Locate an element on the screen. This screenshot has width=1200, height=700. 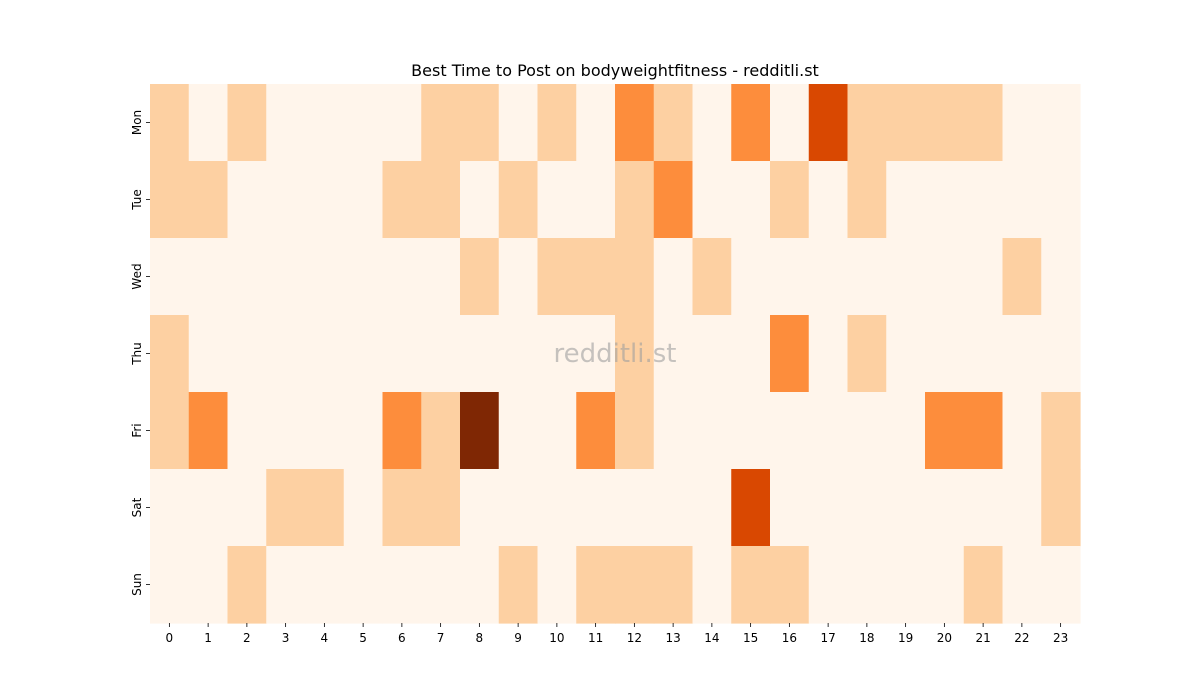
y-tick-label-sun: Sun is located at coordinates (137, 584).